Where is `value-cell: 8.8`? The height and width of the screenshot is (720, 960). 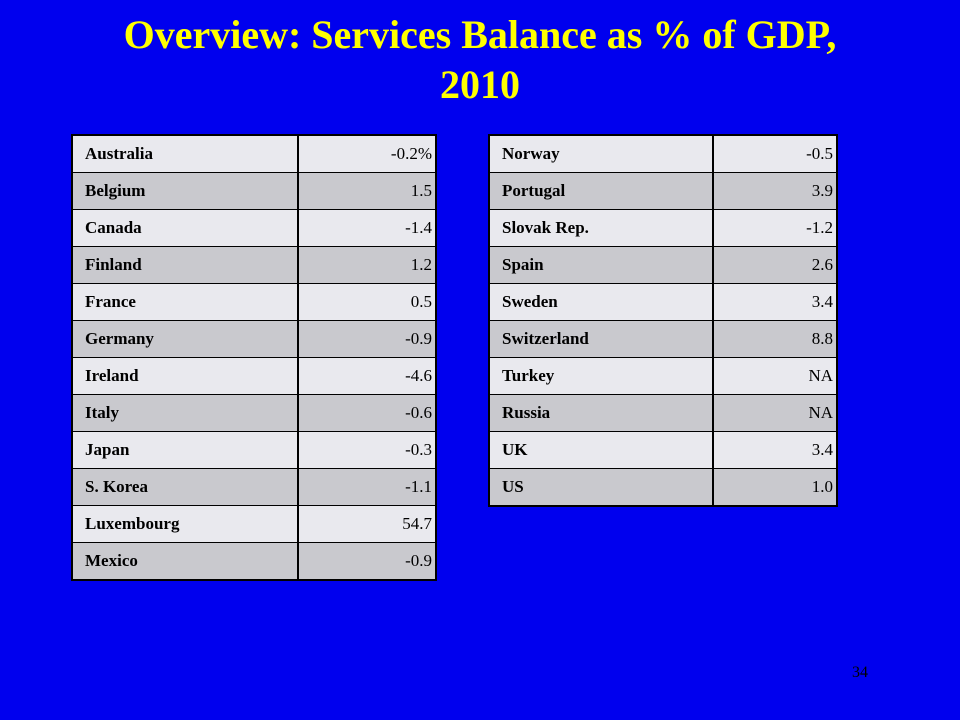
value-cell: 8.8 is located at coordinates (775, 339).